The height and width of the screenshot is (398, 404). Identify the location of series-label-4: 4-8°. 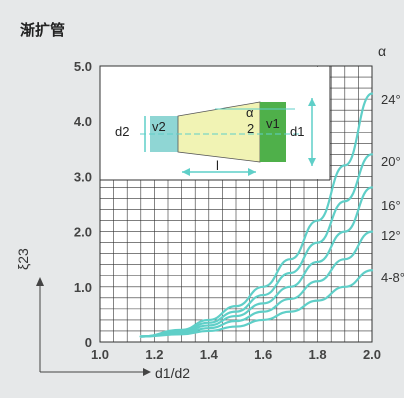
(392, 277).